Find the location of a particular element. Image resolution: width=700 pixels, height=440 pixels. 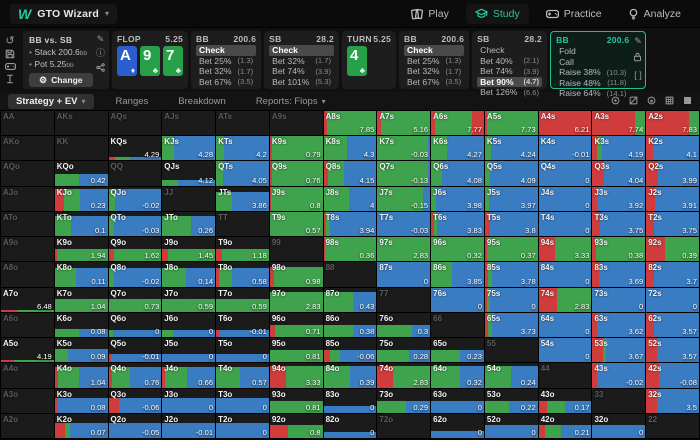

action-bet-67: Bet 67% (3.5) is located at coordinates (226, 82).